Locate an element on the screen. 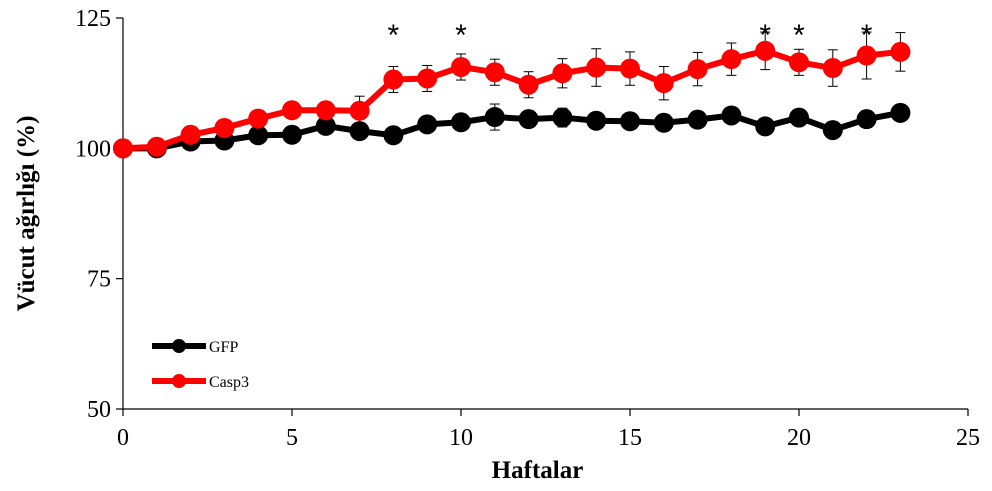  y-tick-label: 125 is located at coordinates (93, 19).